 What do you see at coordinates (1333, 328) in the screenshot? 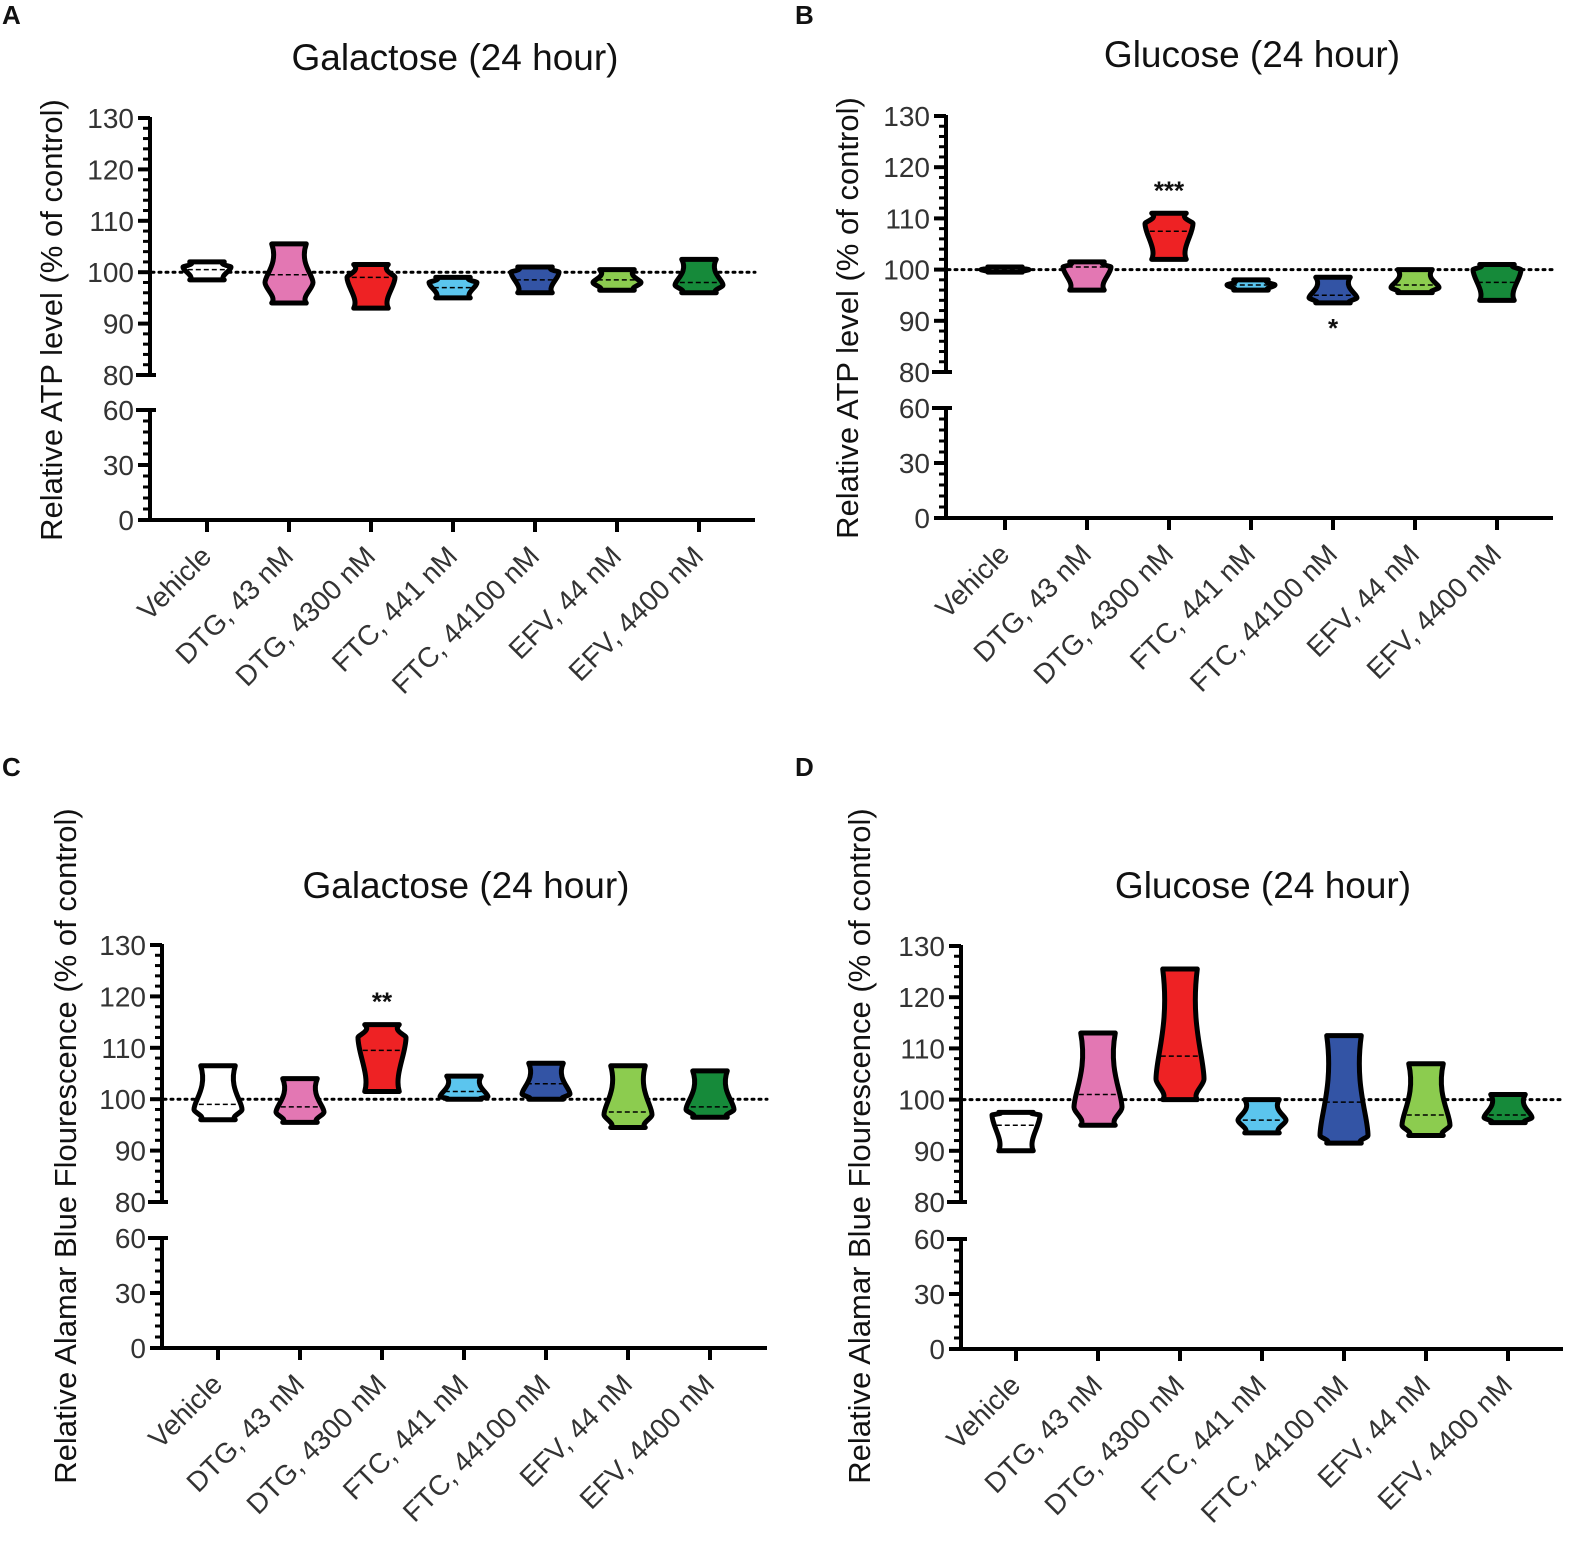
I see `significance-marker: *` at bounding box center [1333, 328].